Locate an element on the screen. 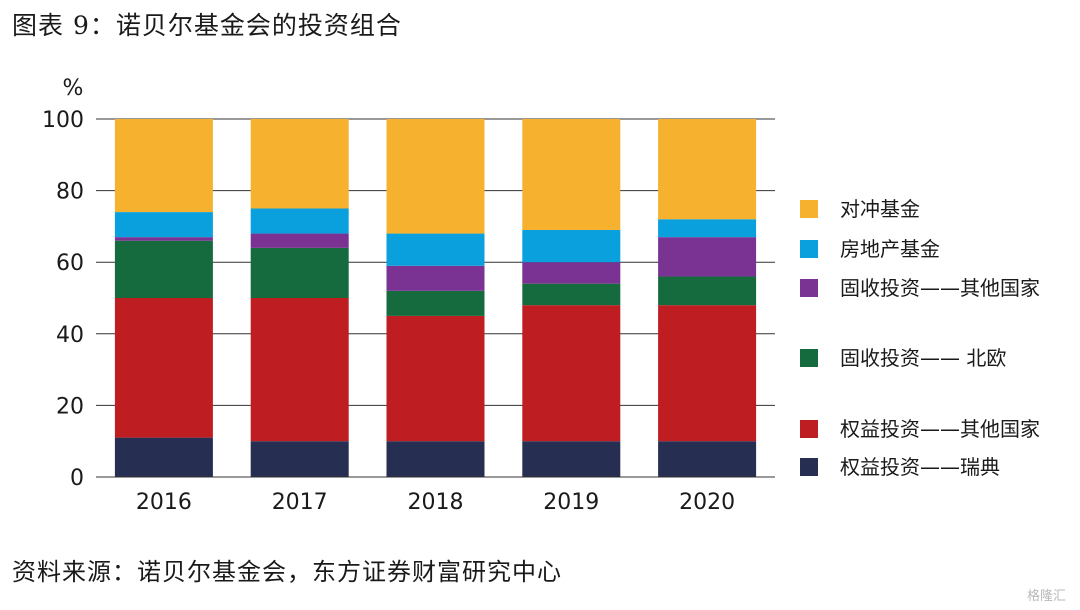 The height and width of the screenshot is (610, 1080). x-tick-label: 2018 is located at coordinates (436, 502).